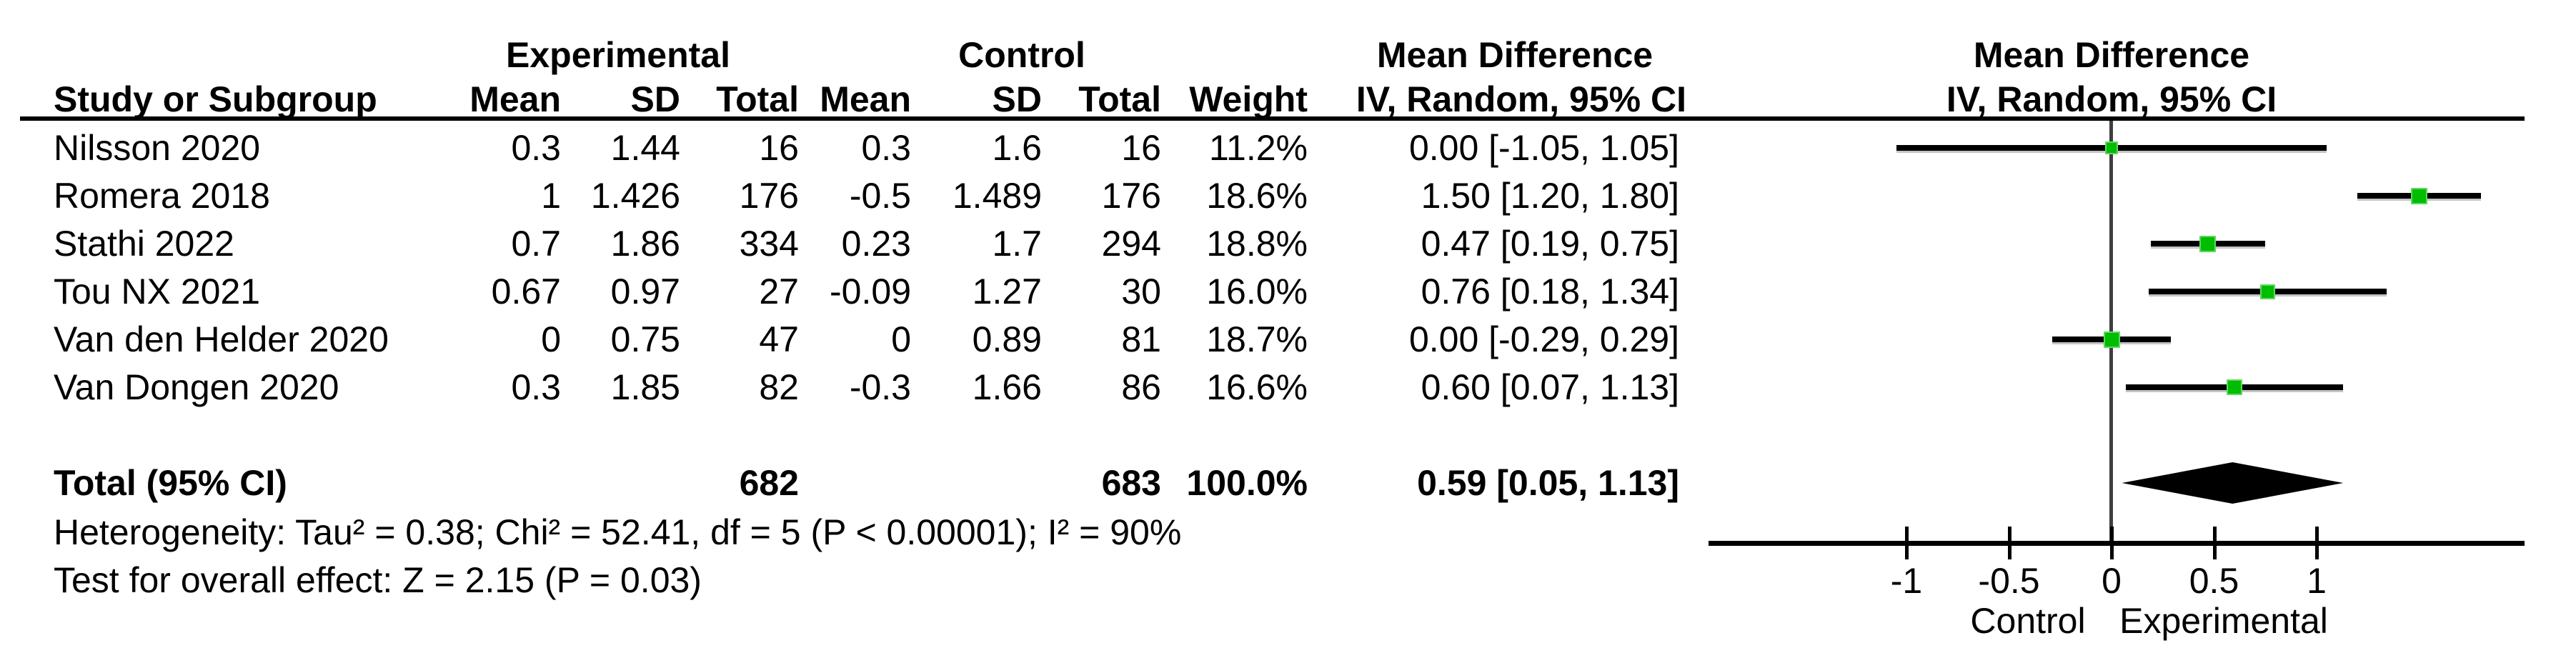  I want to click on cell-exp-total: 334, so click(769, 244).